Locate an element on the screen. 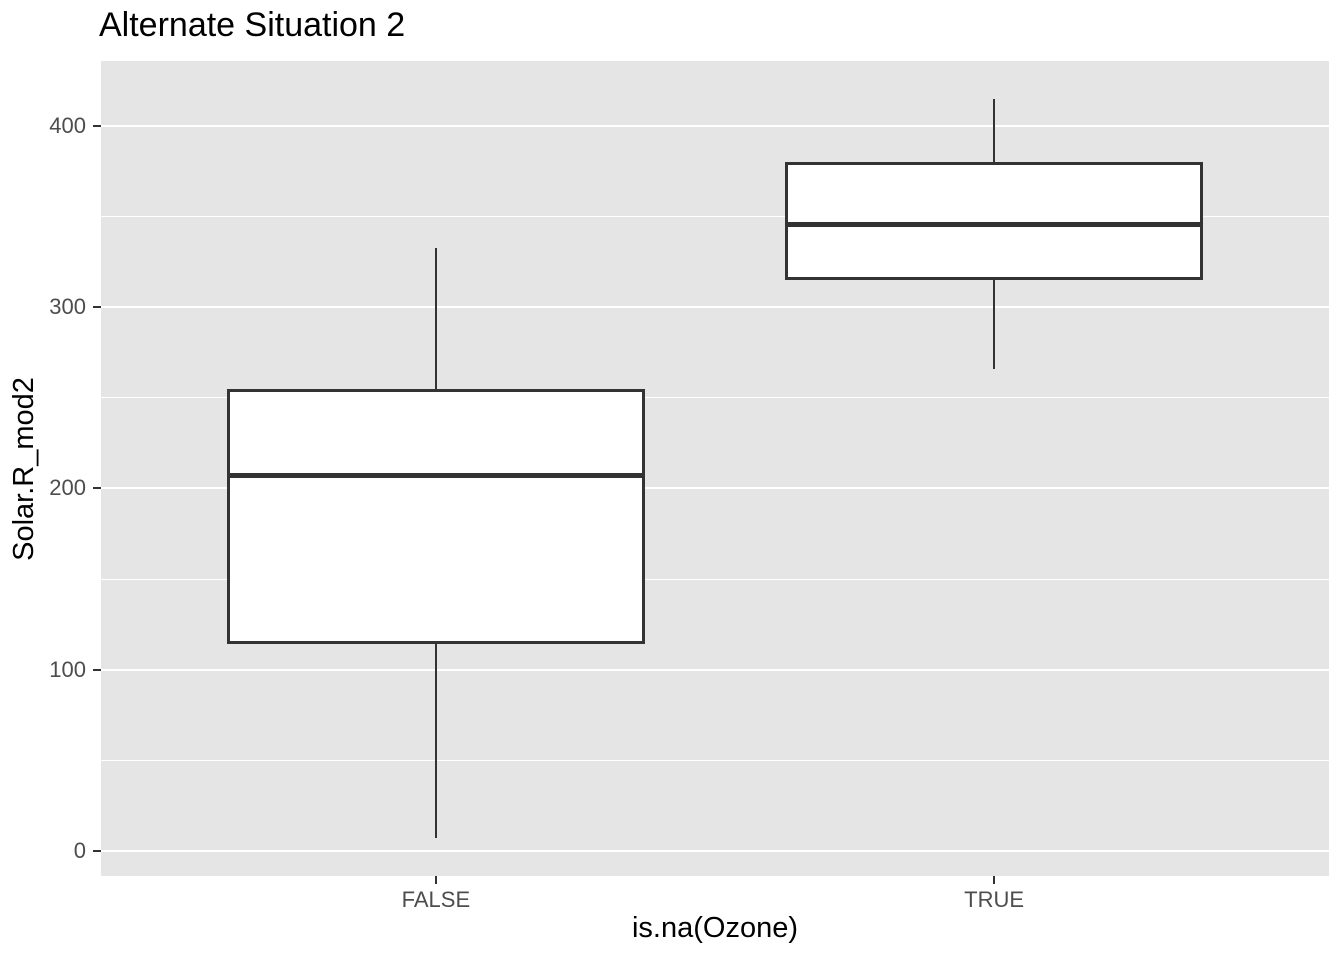 The height and width of the screenshot is (960, 1344). y-tick-label: 300 is located at coordinates (67, 307).